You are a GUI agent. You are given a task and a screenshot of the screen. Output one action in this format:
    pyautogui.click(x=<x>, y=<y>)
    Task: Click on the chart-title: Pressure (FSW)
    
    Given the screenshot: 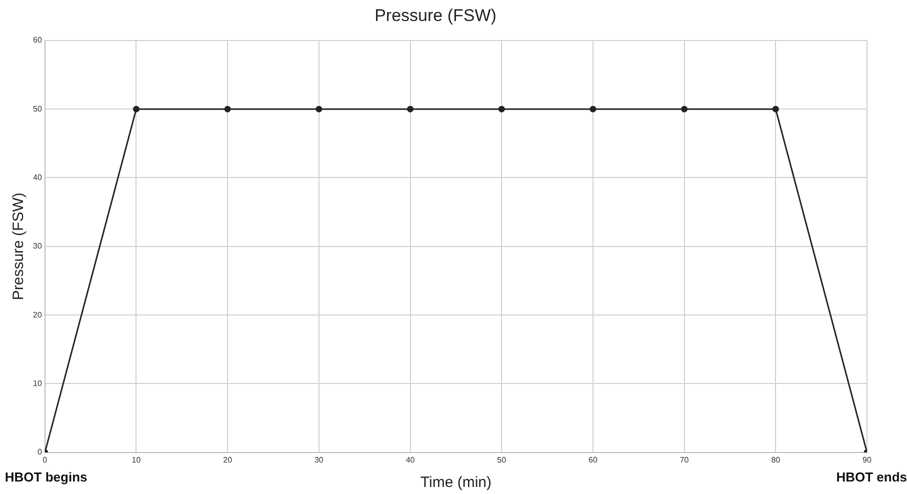 What is the action you would take?
    pyautogui.click(x=435, y=15)
    